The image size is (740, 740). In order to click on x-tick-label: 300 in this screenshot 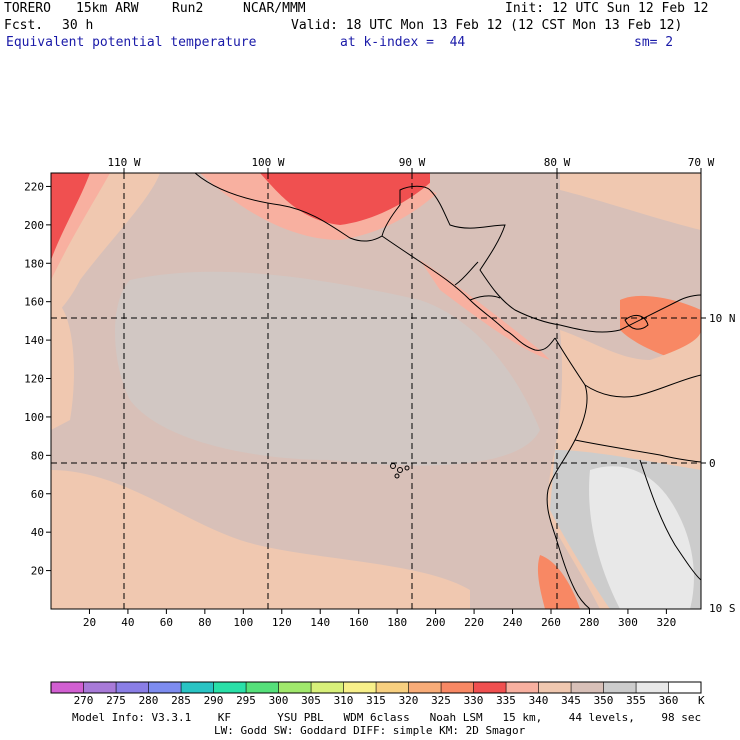, I will do `click(628, 622)`.